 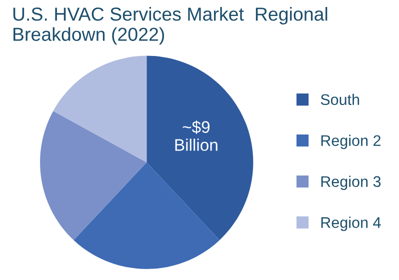 I want to click on text: ~$9 Billion, so click(x=196, y=135).